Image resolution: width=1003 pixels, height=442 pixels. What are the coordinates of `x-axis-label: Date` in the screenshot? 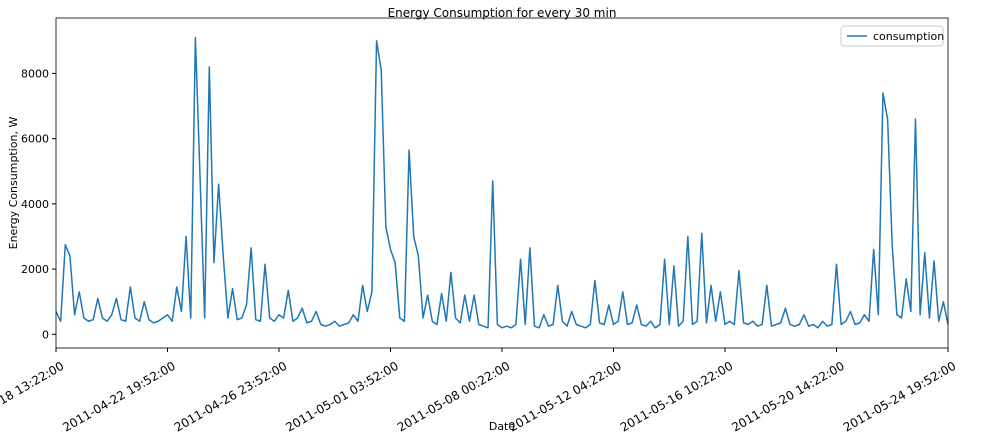 It's located at (502, 426).